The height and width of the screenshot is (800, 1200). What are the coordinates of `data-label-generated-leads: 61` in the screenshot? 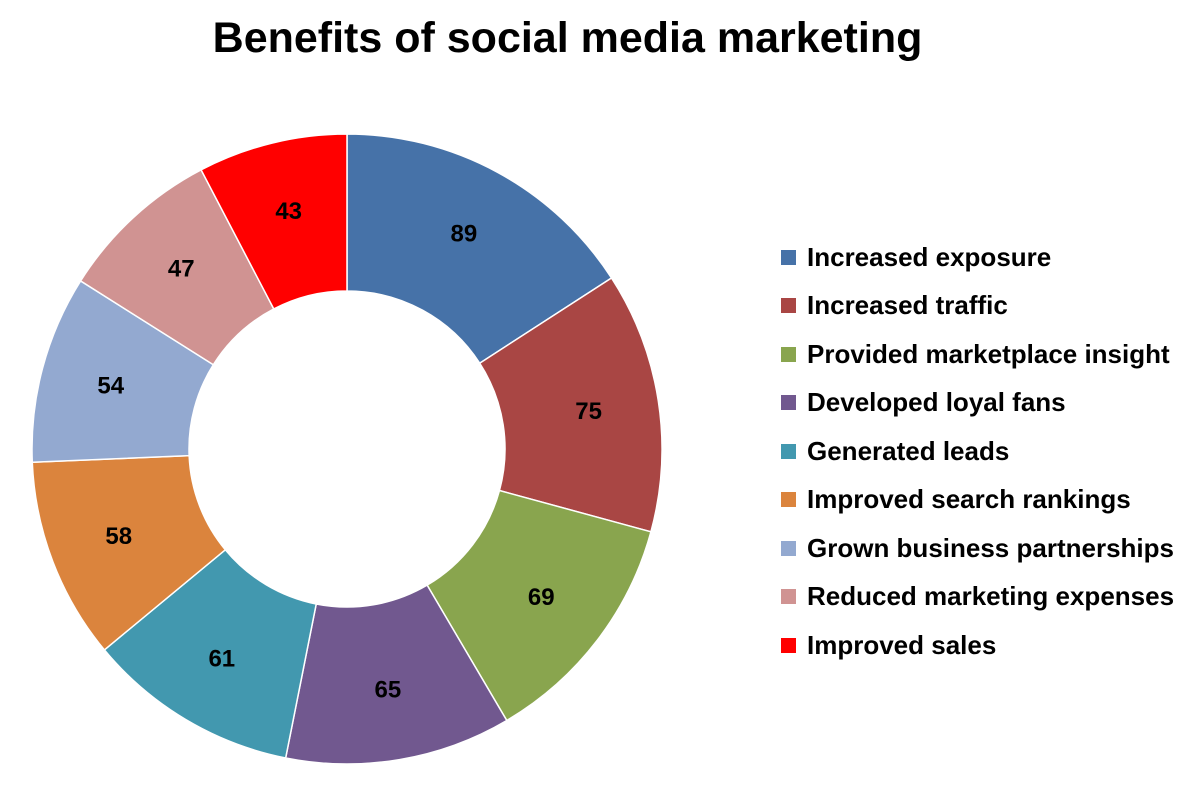 It's located at (221, 659).